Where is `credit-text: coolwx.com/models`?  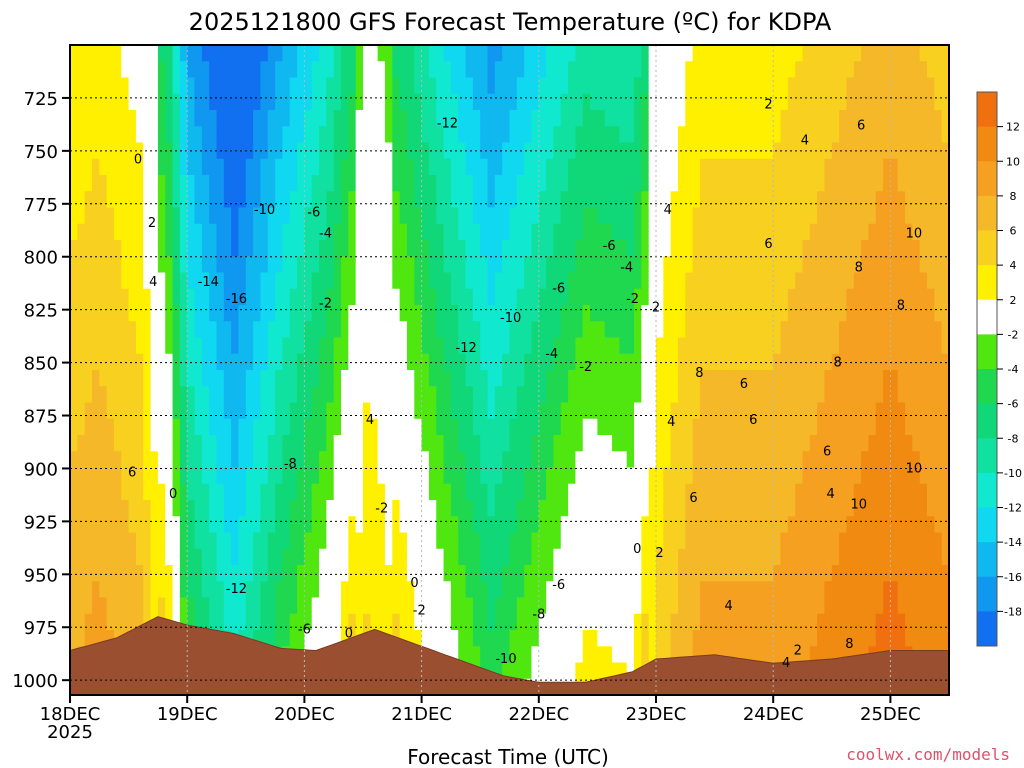
credit-text: coolwx.com/models is located at coordinates (928, 754).